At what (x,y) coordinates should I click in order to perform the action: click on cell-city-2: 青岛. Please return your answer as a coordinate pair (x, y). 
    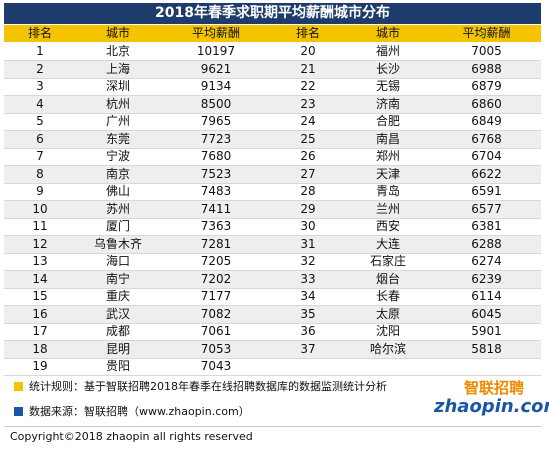
    Looking at the image, I should click on (387, 191).